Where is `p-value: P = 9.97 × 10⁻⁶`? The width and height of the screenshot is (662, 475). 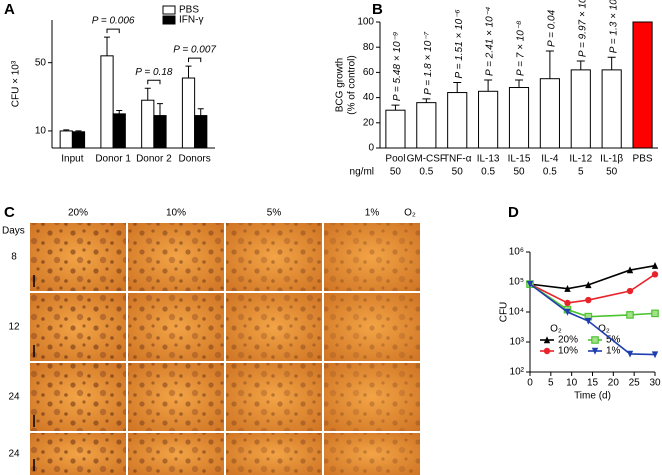 p-value: P = 9.97 × 10⁻⁶ is located at coordinates (582, 28).